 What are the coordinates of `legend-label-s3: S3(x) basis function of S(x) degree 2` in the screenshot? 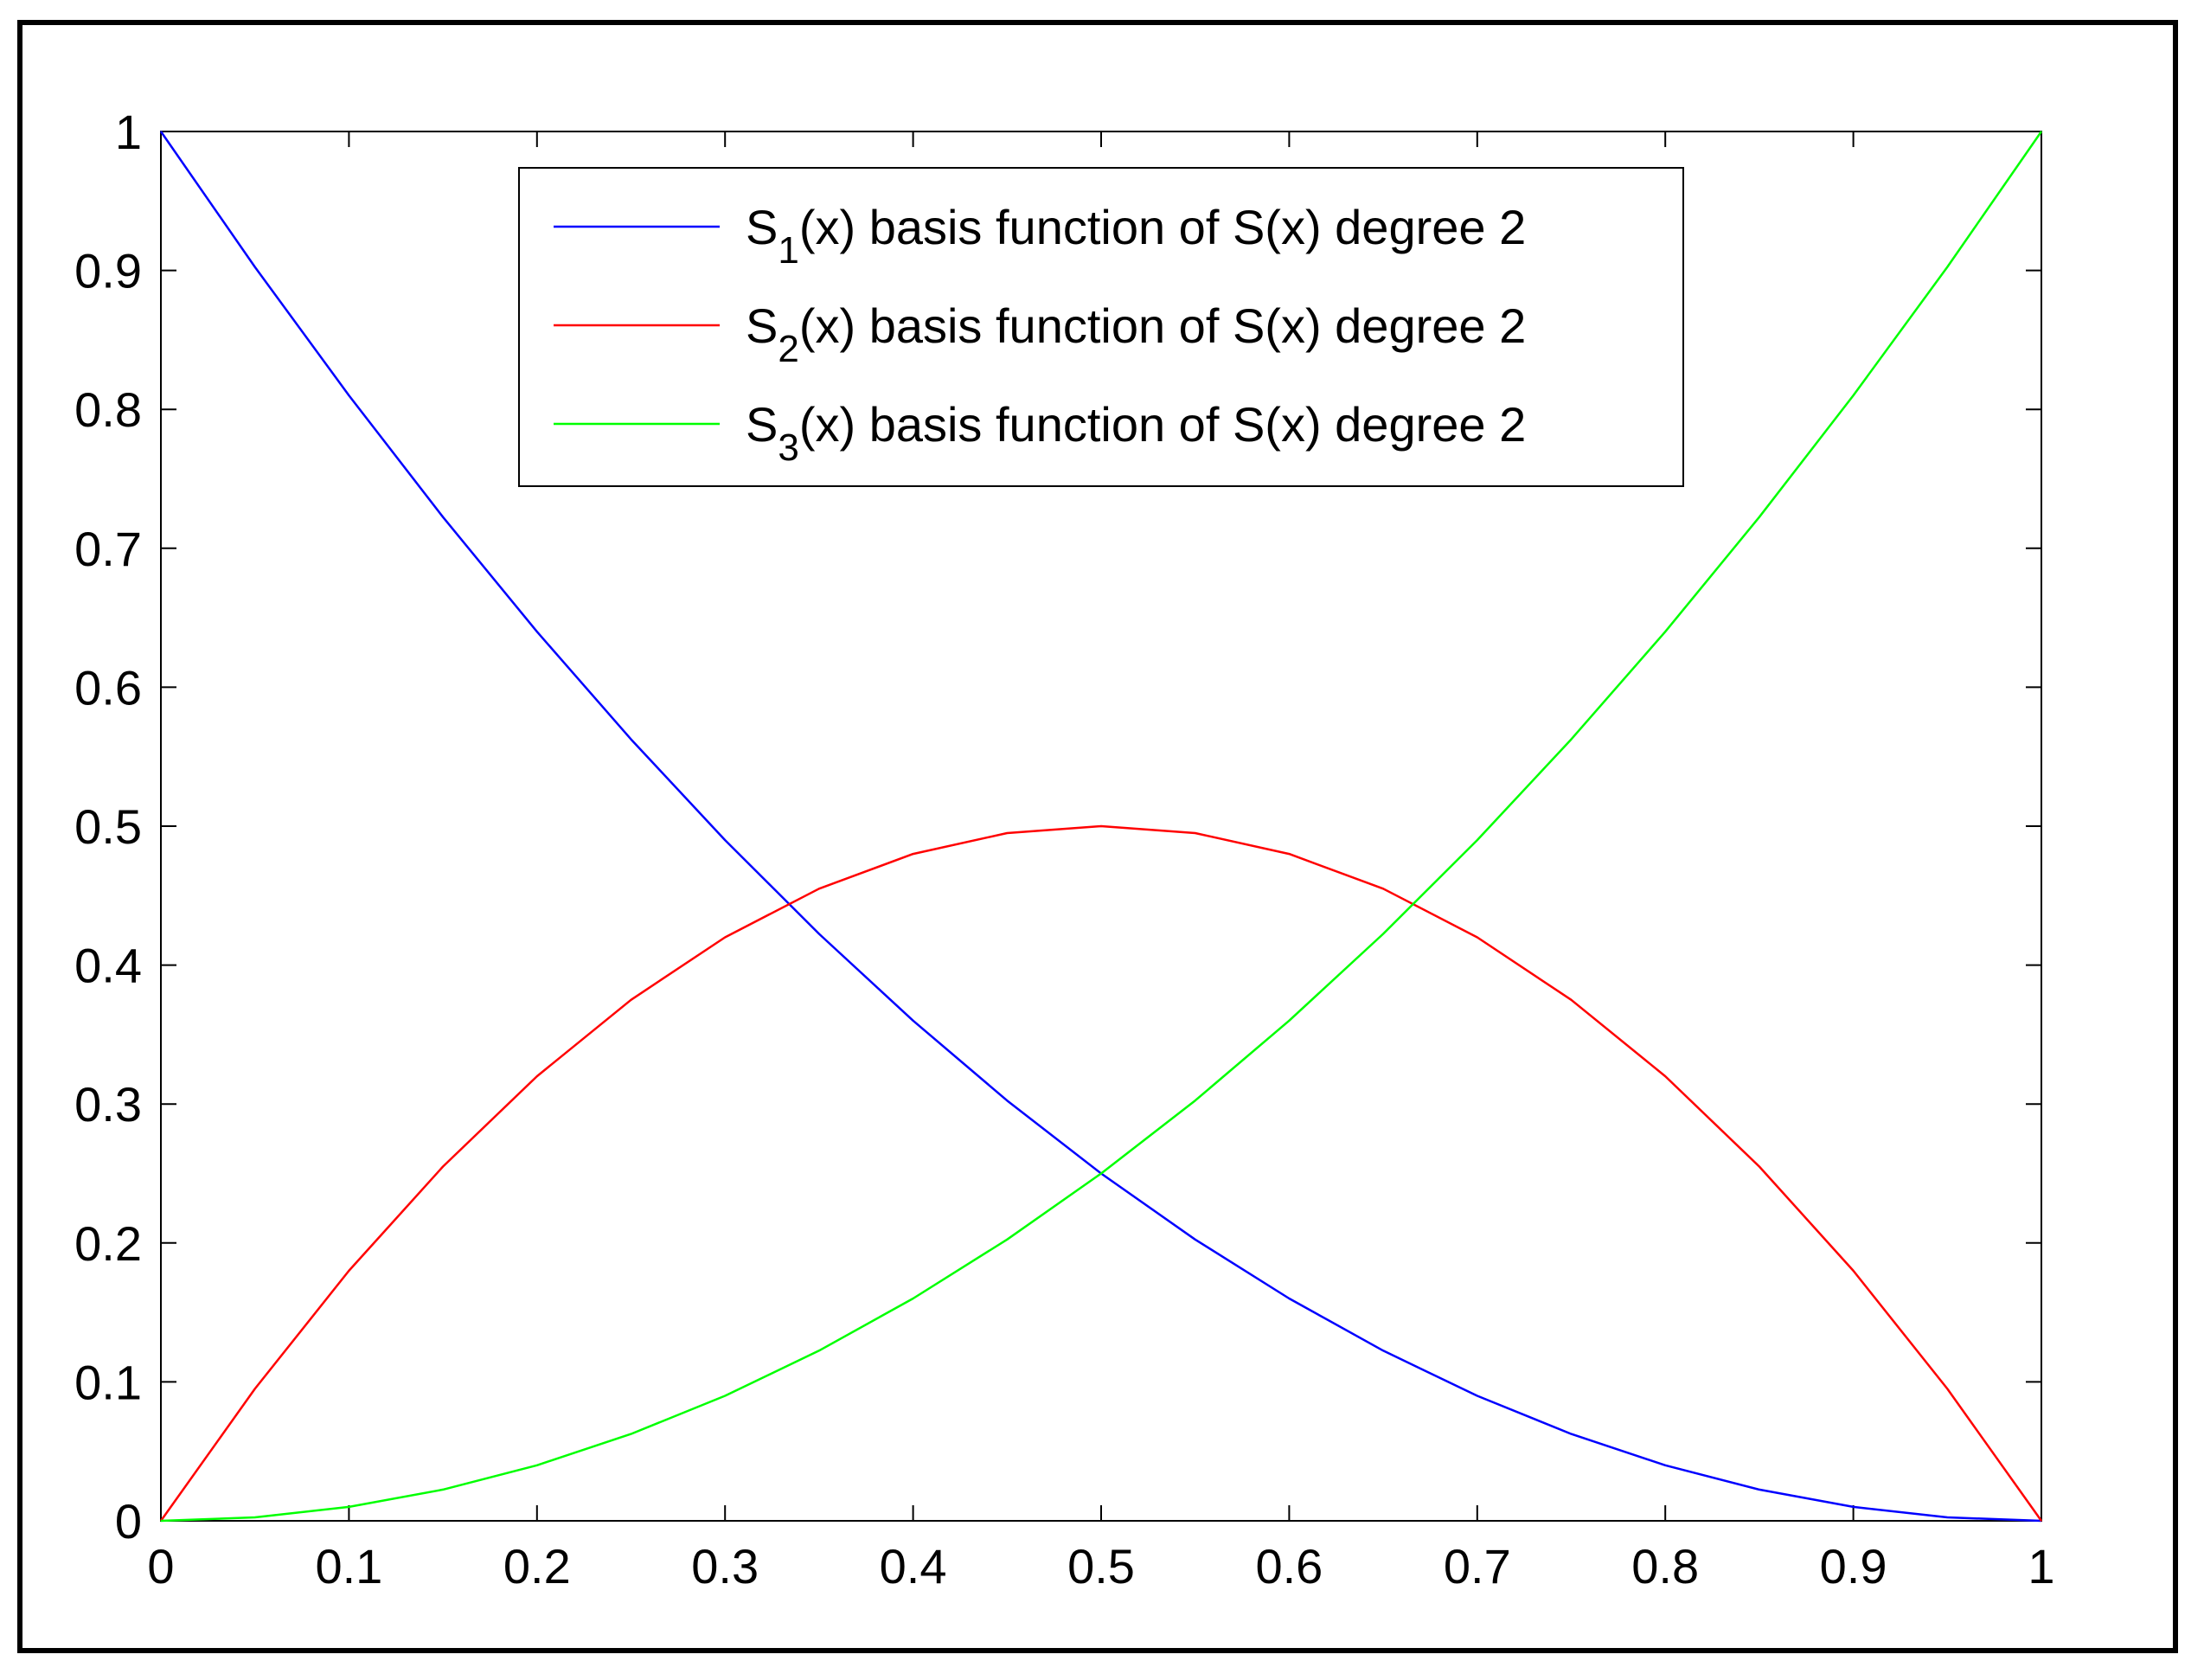 It's located at (1136, 433).